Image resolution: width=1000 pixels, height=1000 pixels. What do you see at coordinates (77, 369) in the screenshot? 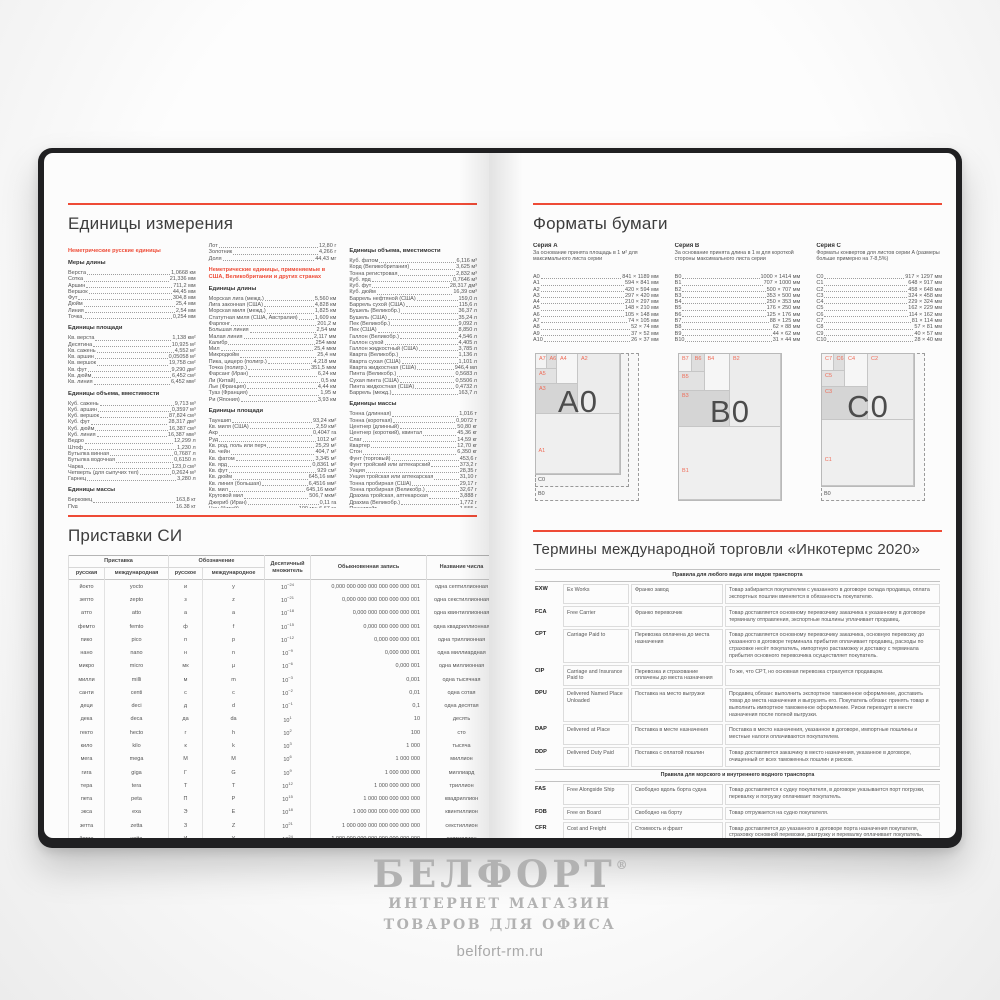
I see `unit-name: Кв. фут` at bounding box center [77, 369].